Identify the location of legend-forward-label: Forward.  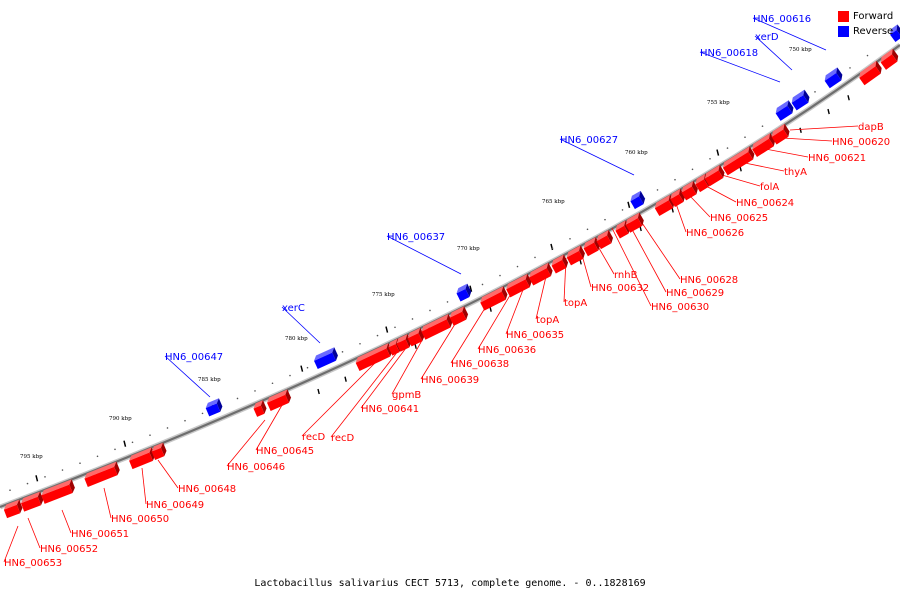
(873, 16).